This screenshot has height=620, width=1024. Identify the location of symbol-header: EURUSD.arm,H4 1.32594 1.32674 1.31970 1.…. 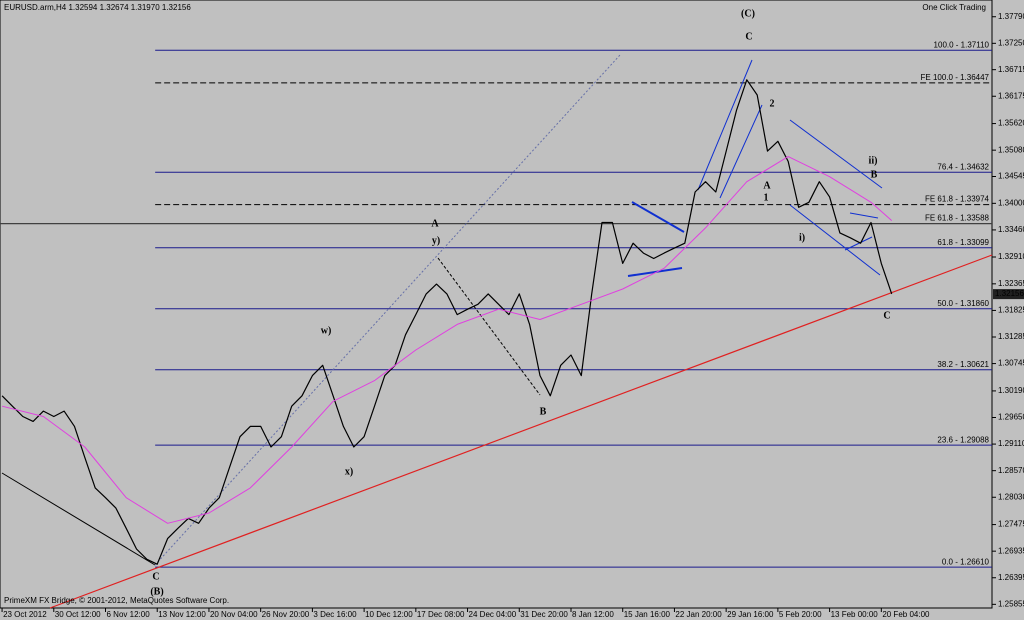
(97, 7).